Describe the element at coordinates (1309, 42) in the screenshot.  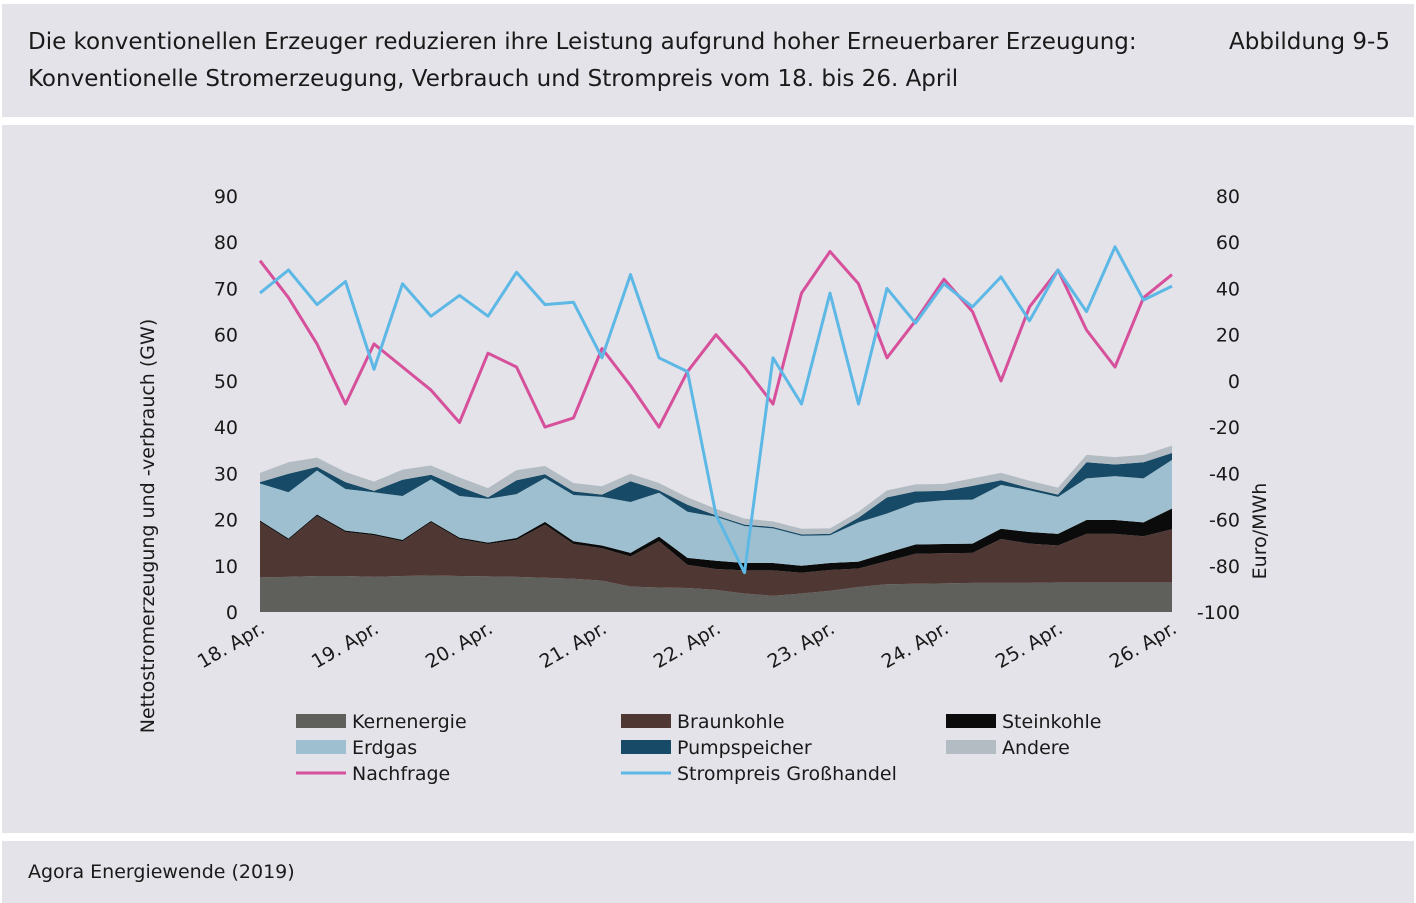
I see `figure-number: Abbildung 9-5` at that location.